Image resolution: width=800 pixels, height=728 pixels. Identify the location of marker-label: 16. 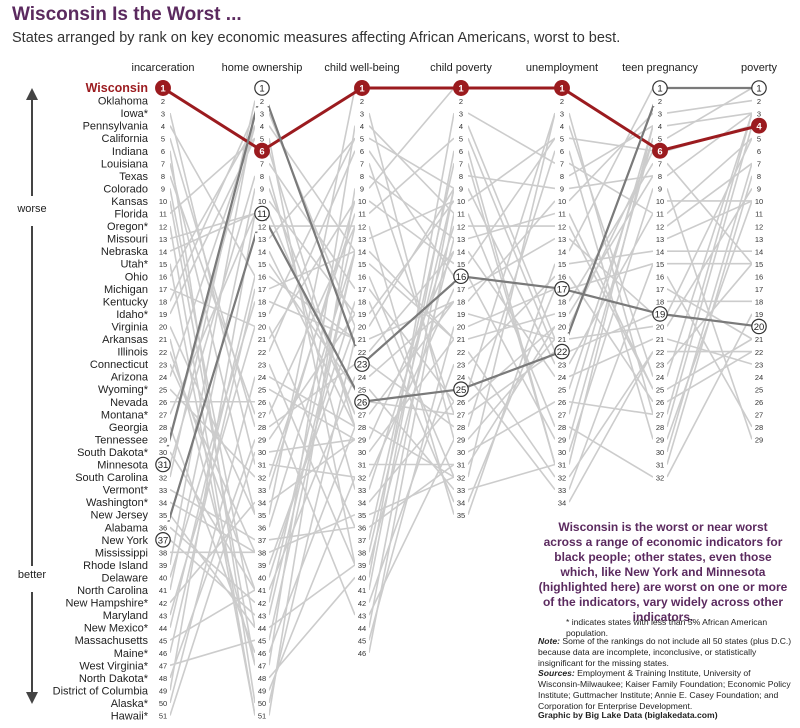
(461, 277).